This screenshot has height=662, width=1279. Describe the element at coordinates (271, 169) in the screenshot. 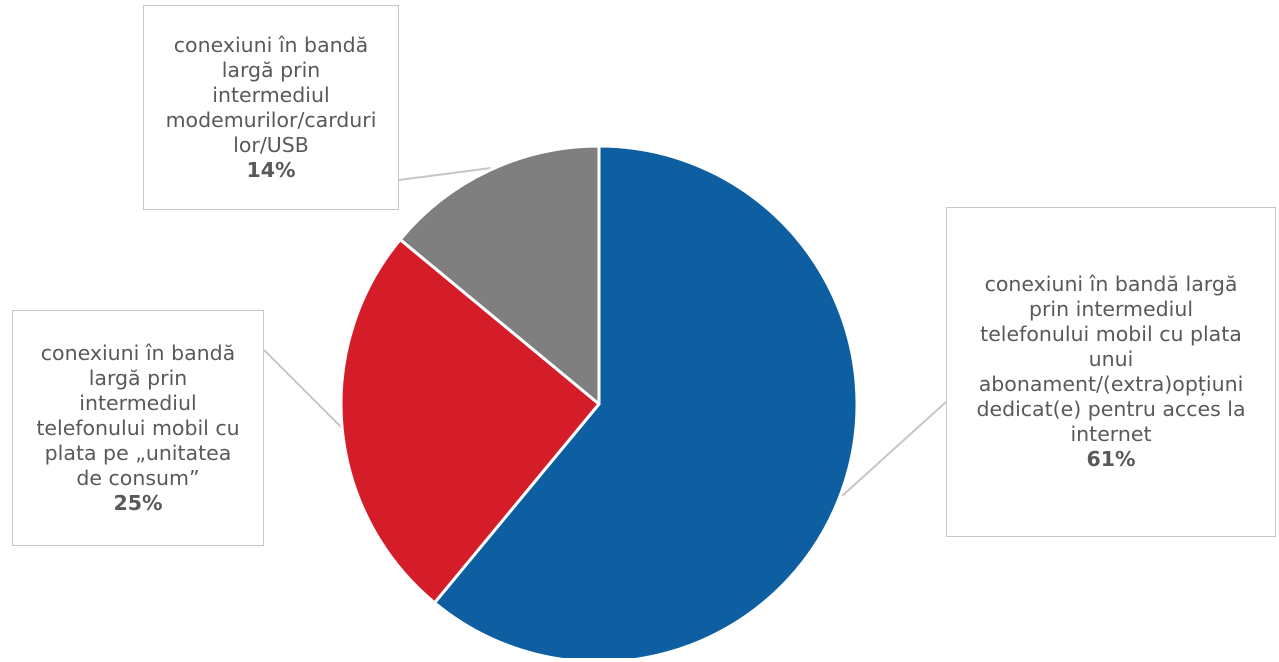

I see `data-label-percent: 14%` at that location.